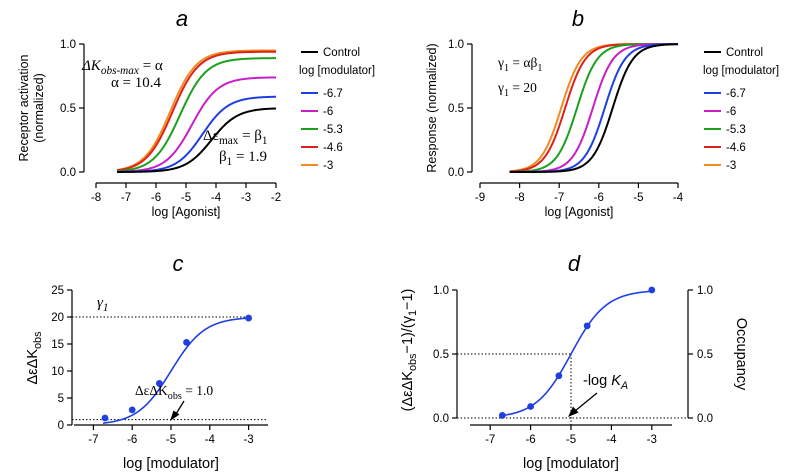  I want to click on x-tick-label: -2, so click(276, 198).